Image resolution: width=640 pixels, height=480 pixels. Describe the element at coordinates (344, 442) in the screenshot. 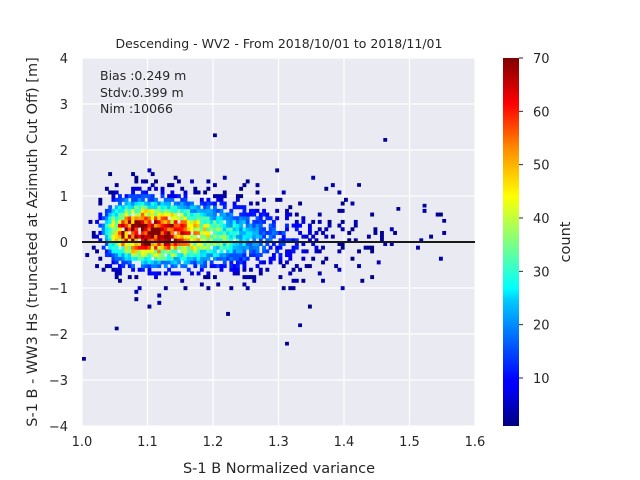

I see `x-tick-label: 1.4` at that location.